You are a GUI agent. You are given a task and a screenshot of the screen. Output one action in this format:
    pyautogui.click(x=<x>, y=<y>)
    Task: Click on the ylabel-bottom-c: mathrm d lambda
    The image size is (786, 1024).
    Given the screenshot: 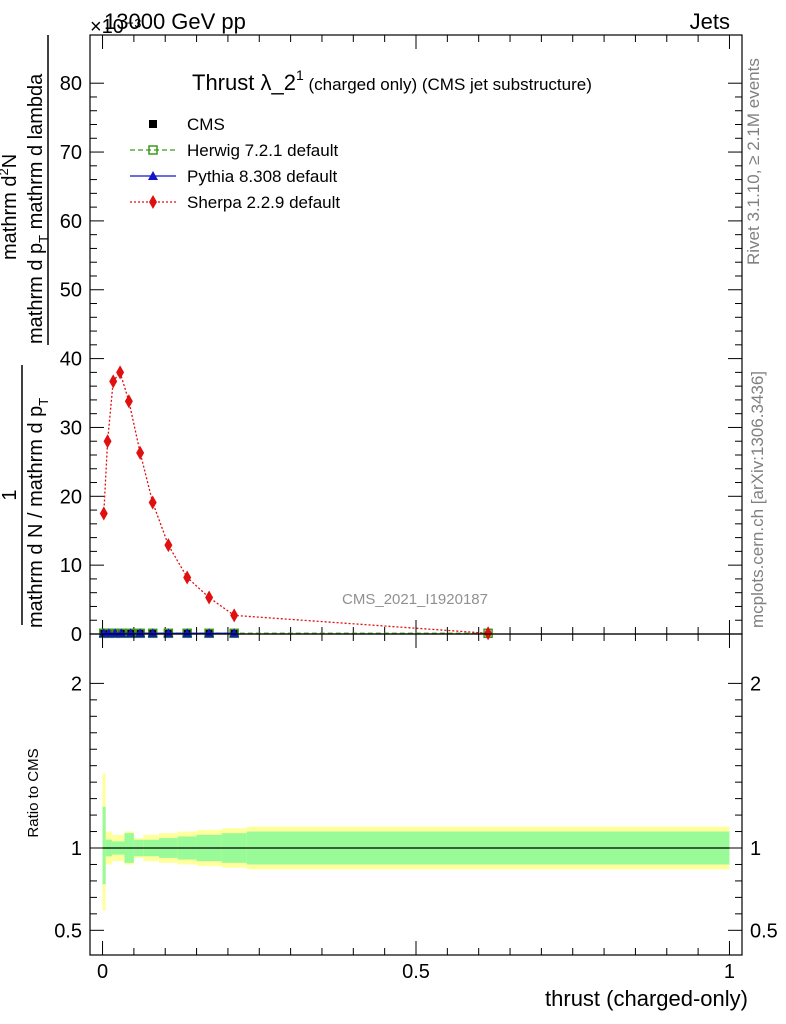 What is the action you would take?
    pyautogui.click(x=36, y=154)
    